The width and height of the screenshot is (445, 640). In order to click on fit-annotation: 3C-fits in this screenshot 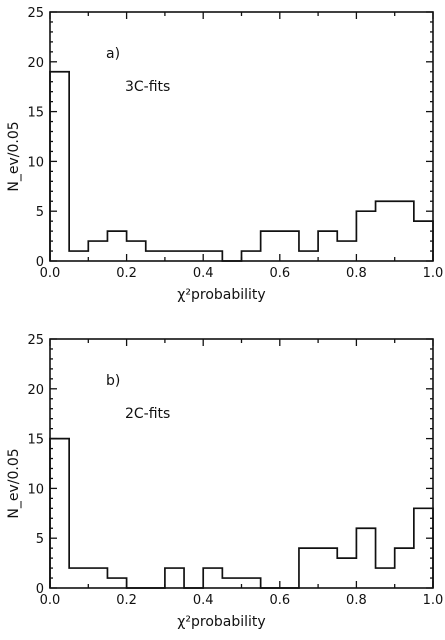, I will do `click(147, 87)`.